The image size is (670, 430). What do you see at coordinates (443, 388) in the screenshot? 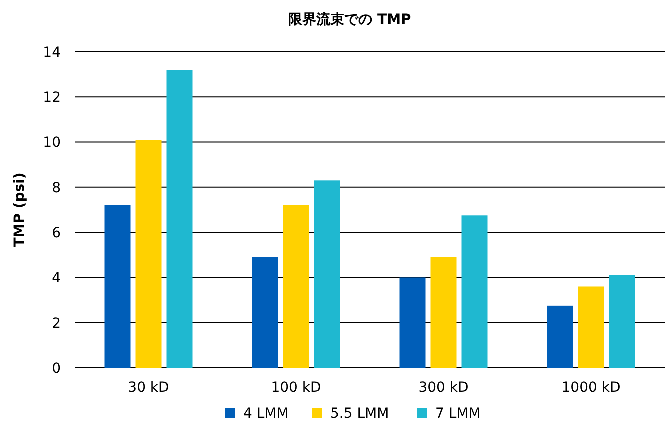
I see `x-tick-label: 300 kD` at bounding box center [443, 388].